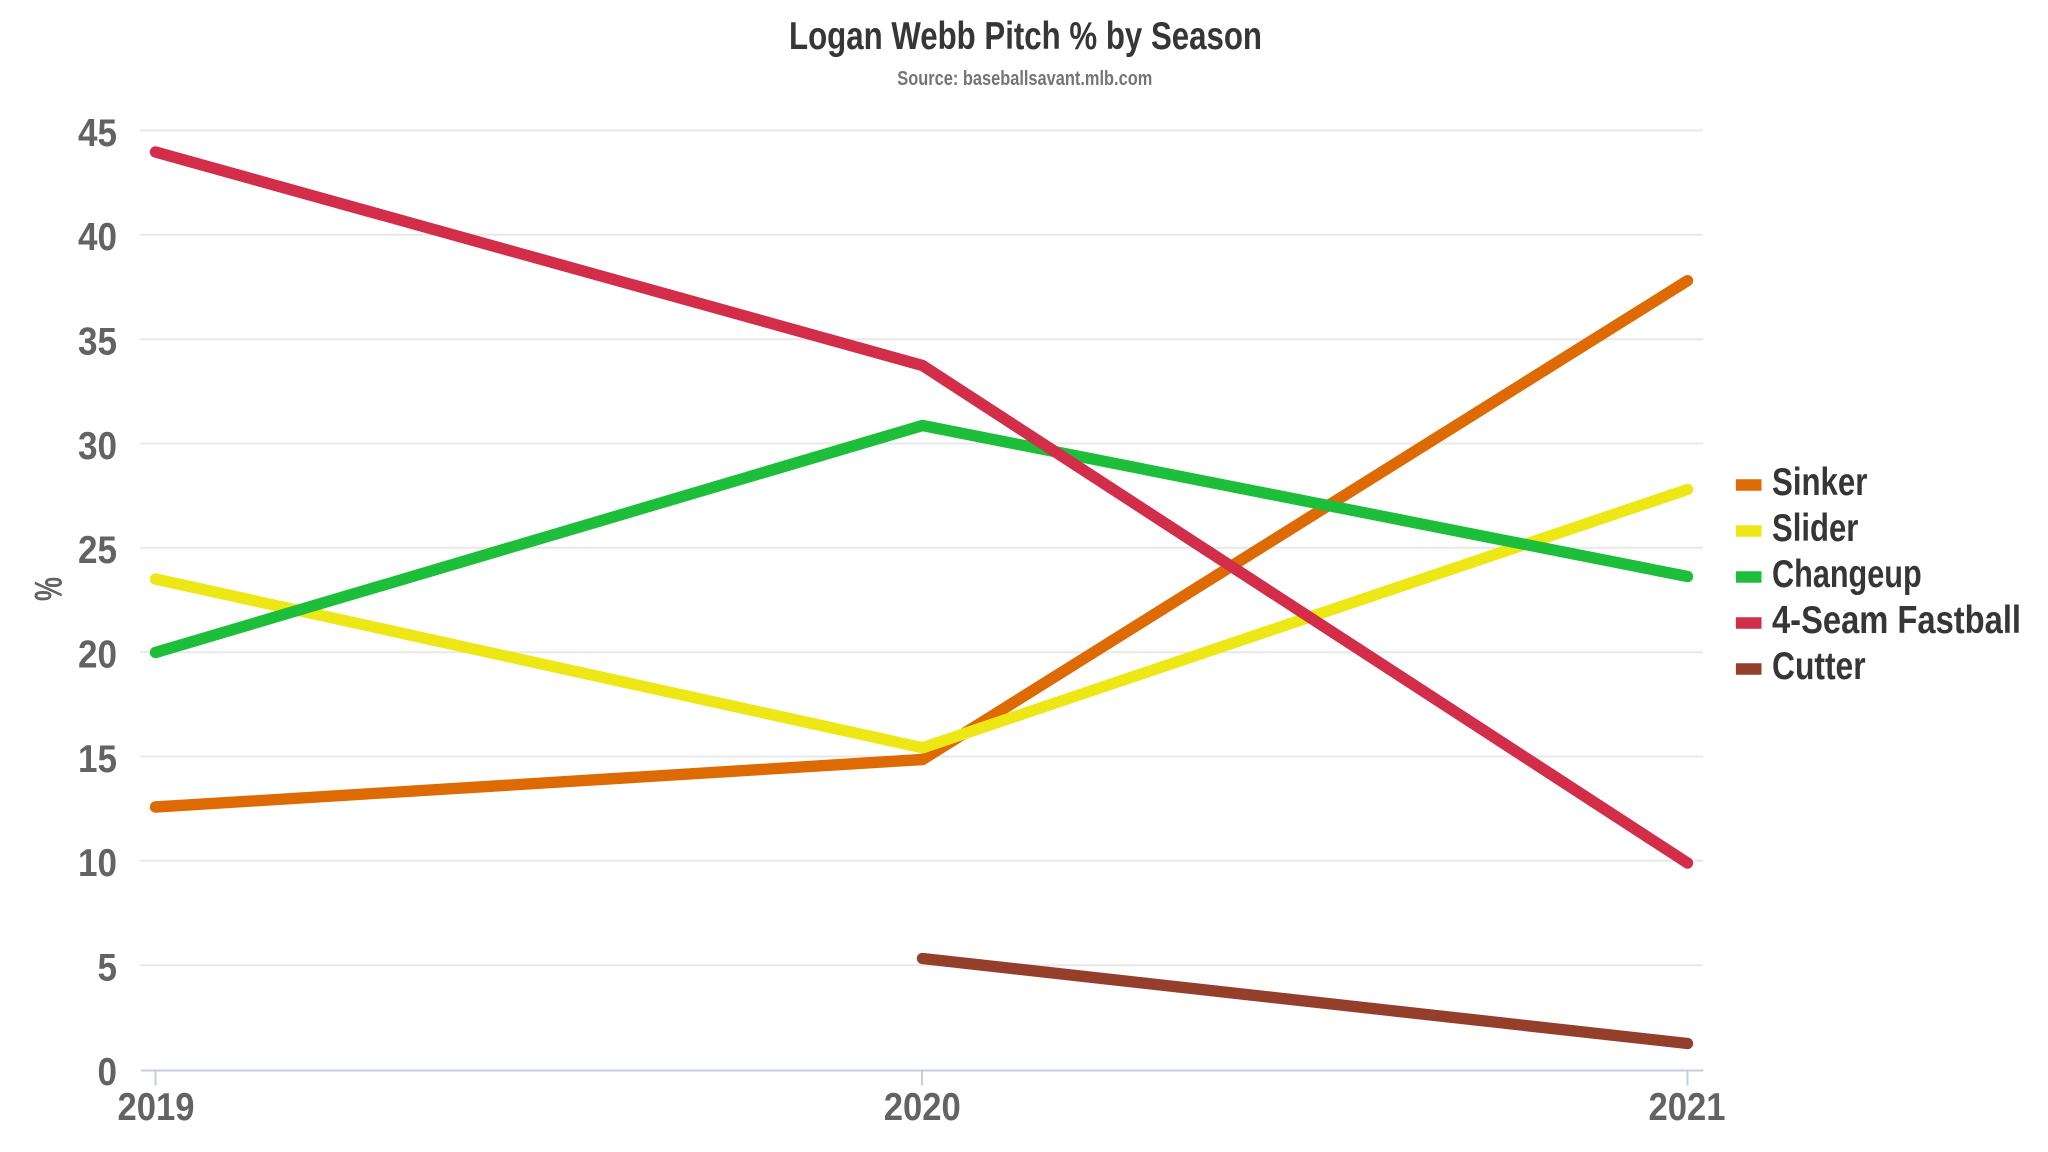  Describe the element at coordinates (1819, 666) in the screenshot. I see `svg-text: Cutter` at that location.